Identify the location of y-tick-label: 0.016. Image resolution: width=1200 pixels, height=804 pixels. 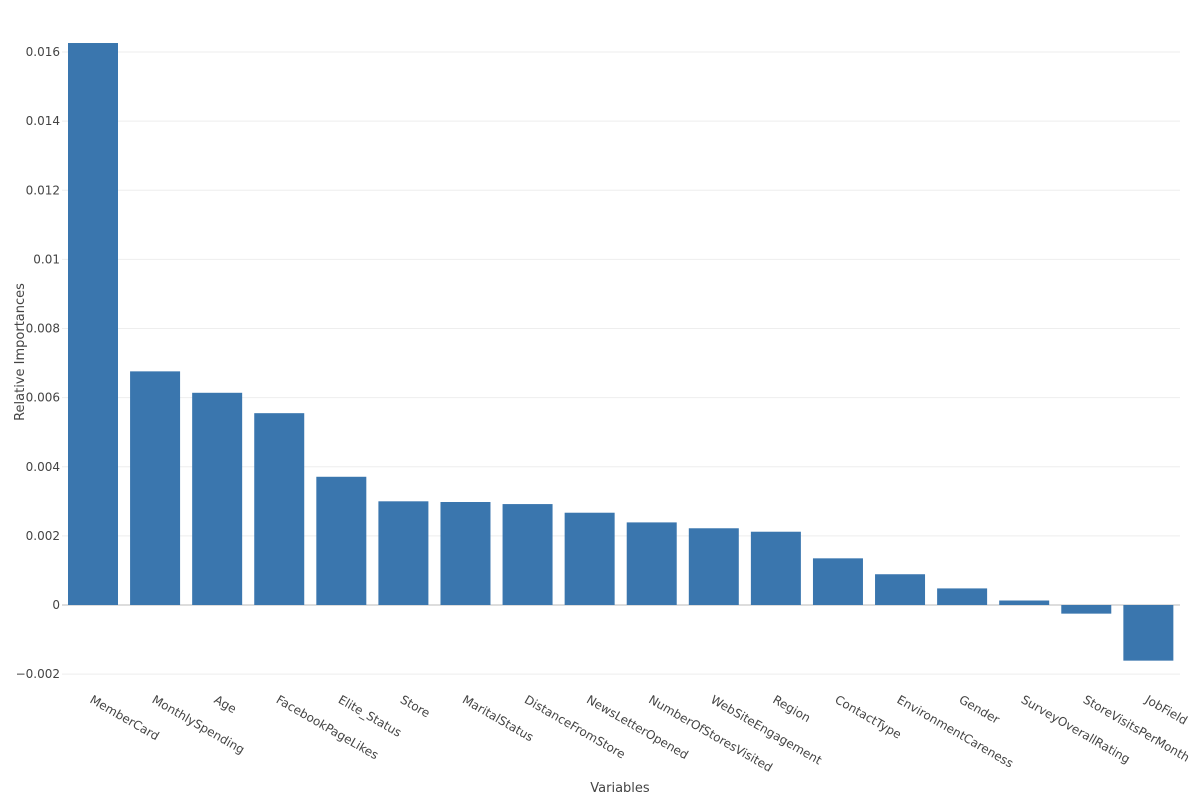
(43, 52).